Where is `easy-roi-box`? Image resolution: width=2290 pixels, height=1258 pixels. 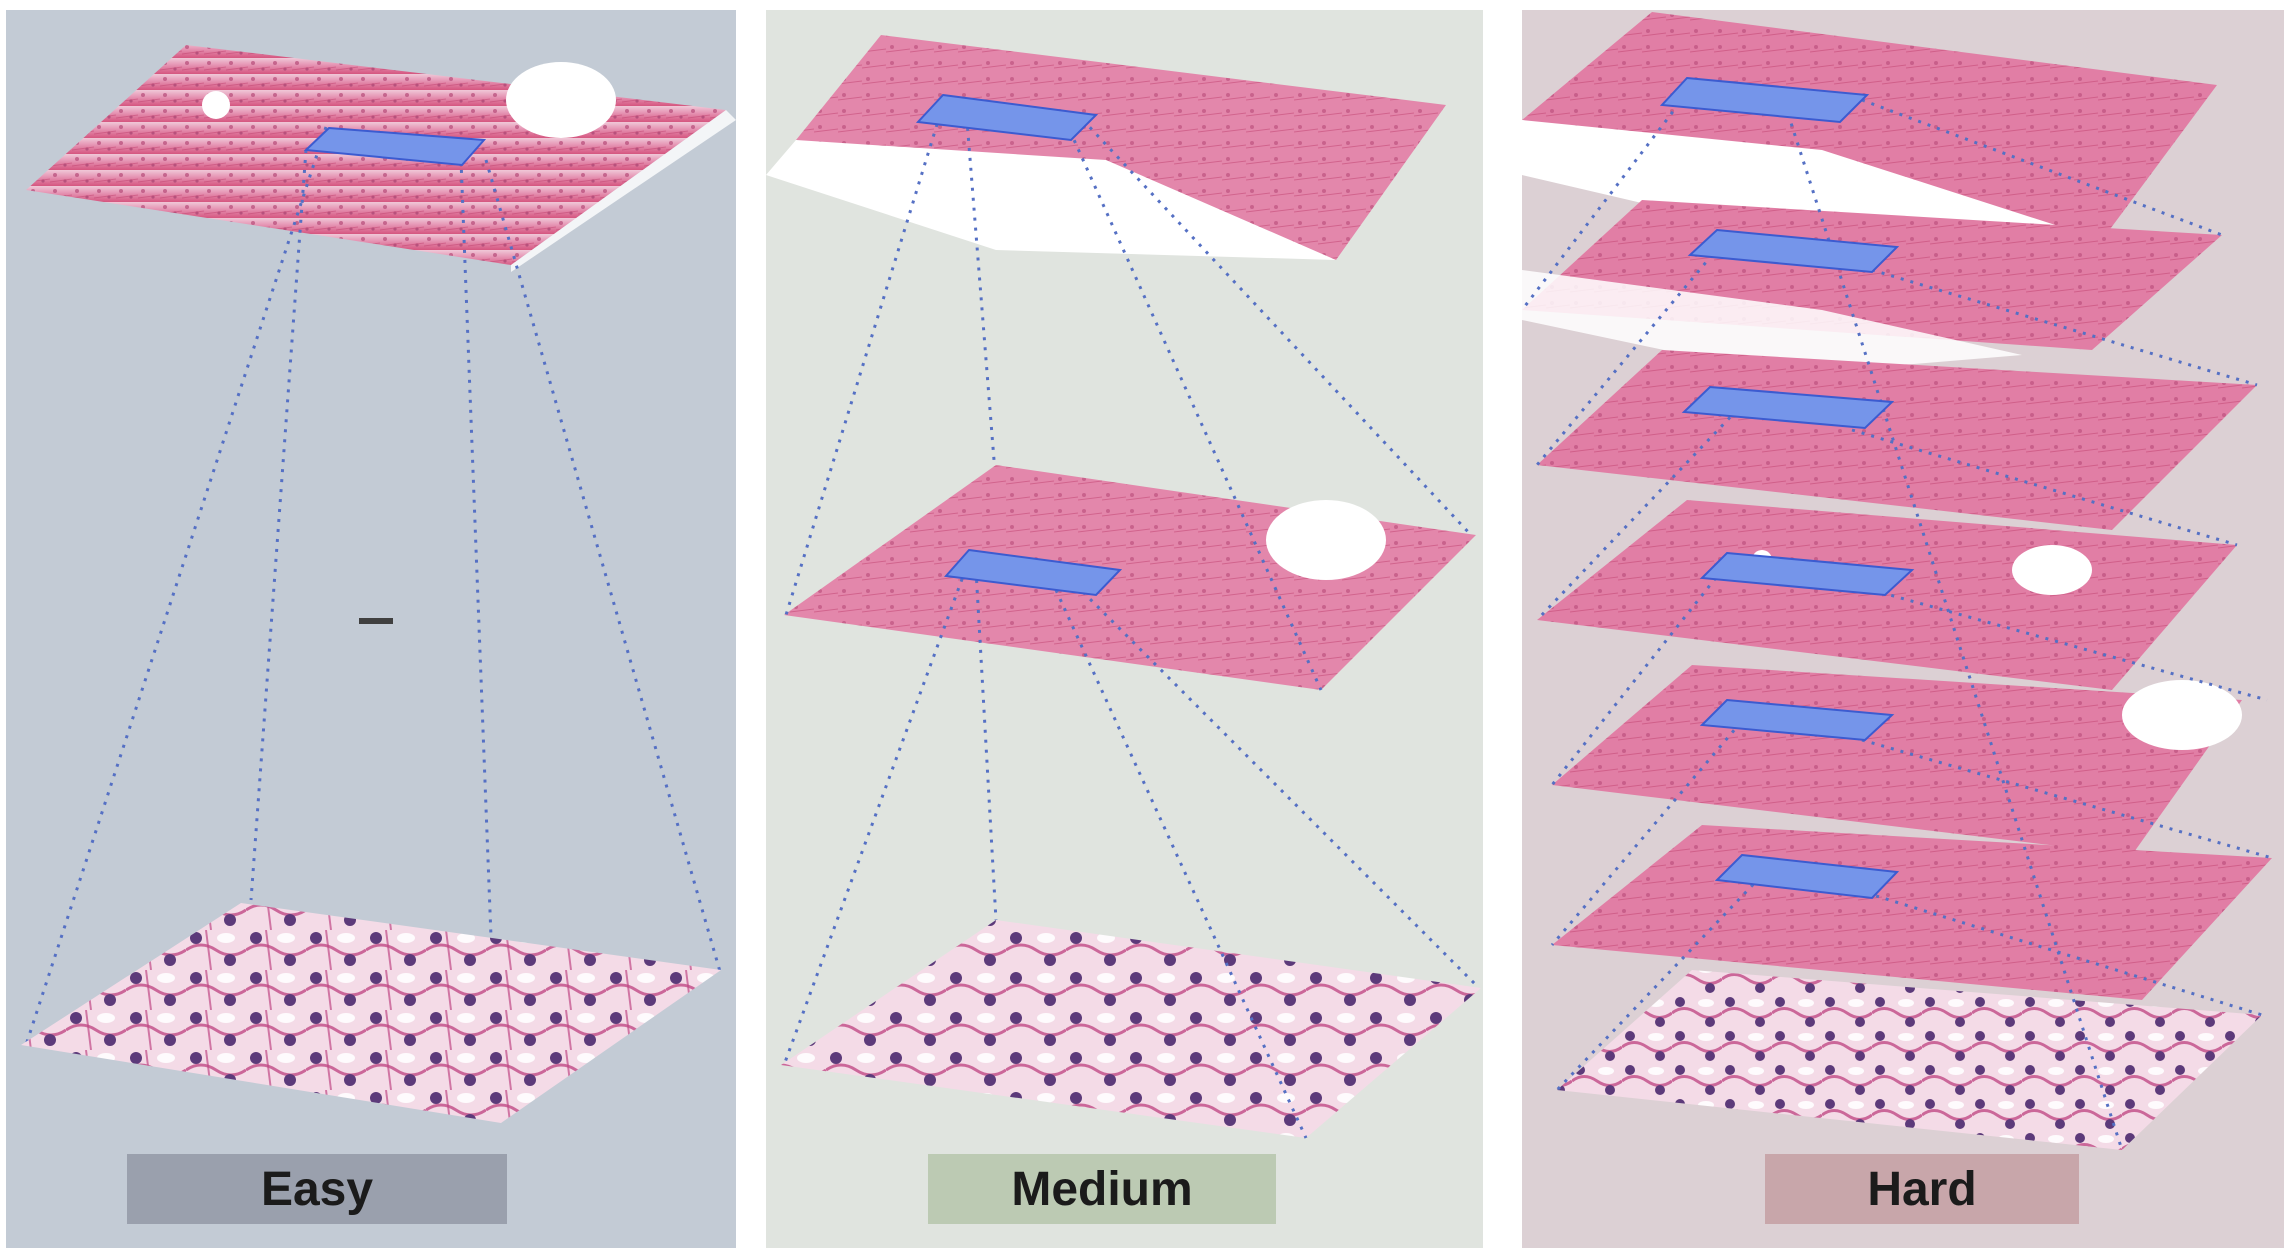 easy-roi-box is located at coordinates (395, 146).